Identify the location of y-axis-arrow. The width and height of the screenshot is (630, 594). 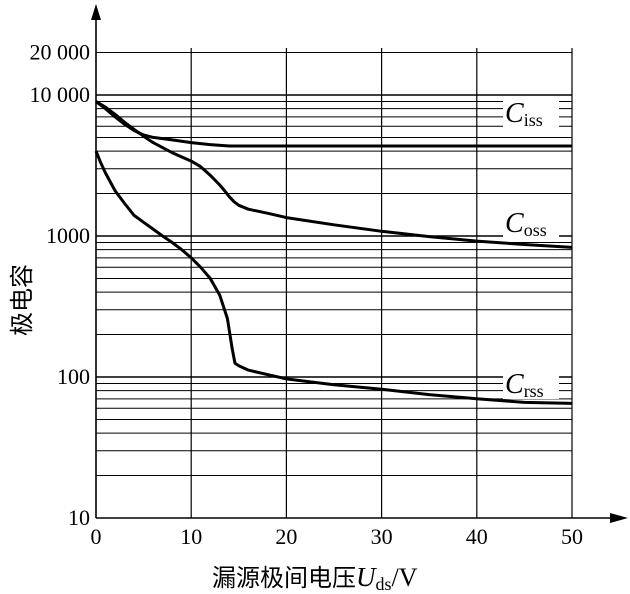
(96, 12).